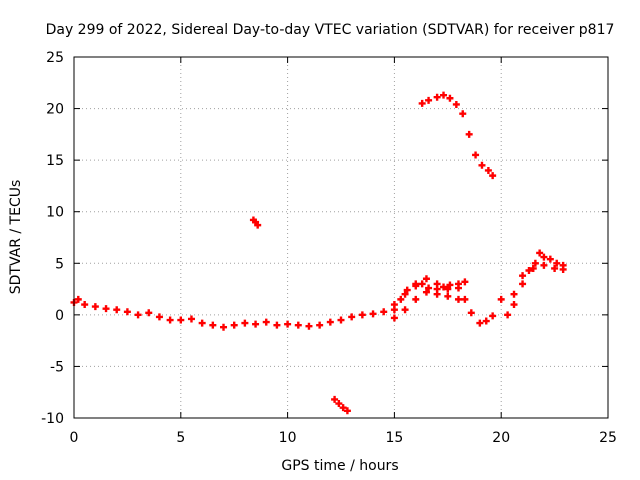  I want to click on y-tick-label: 15, so click(55, 161).